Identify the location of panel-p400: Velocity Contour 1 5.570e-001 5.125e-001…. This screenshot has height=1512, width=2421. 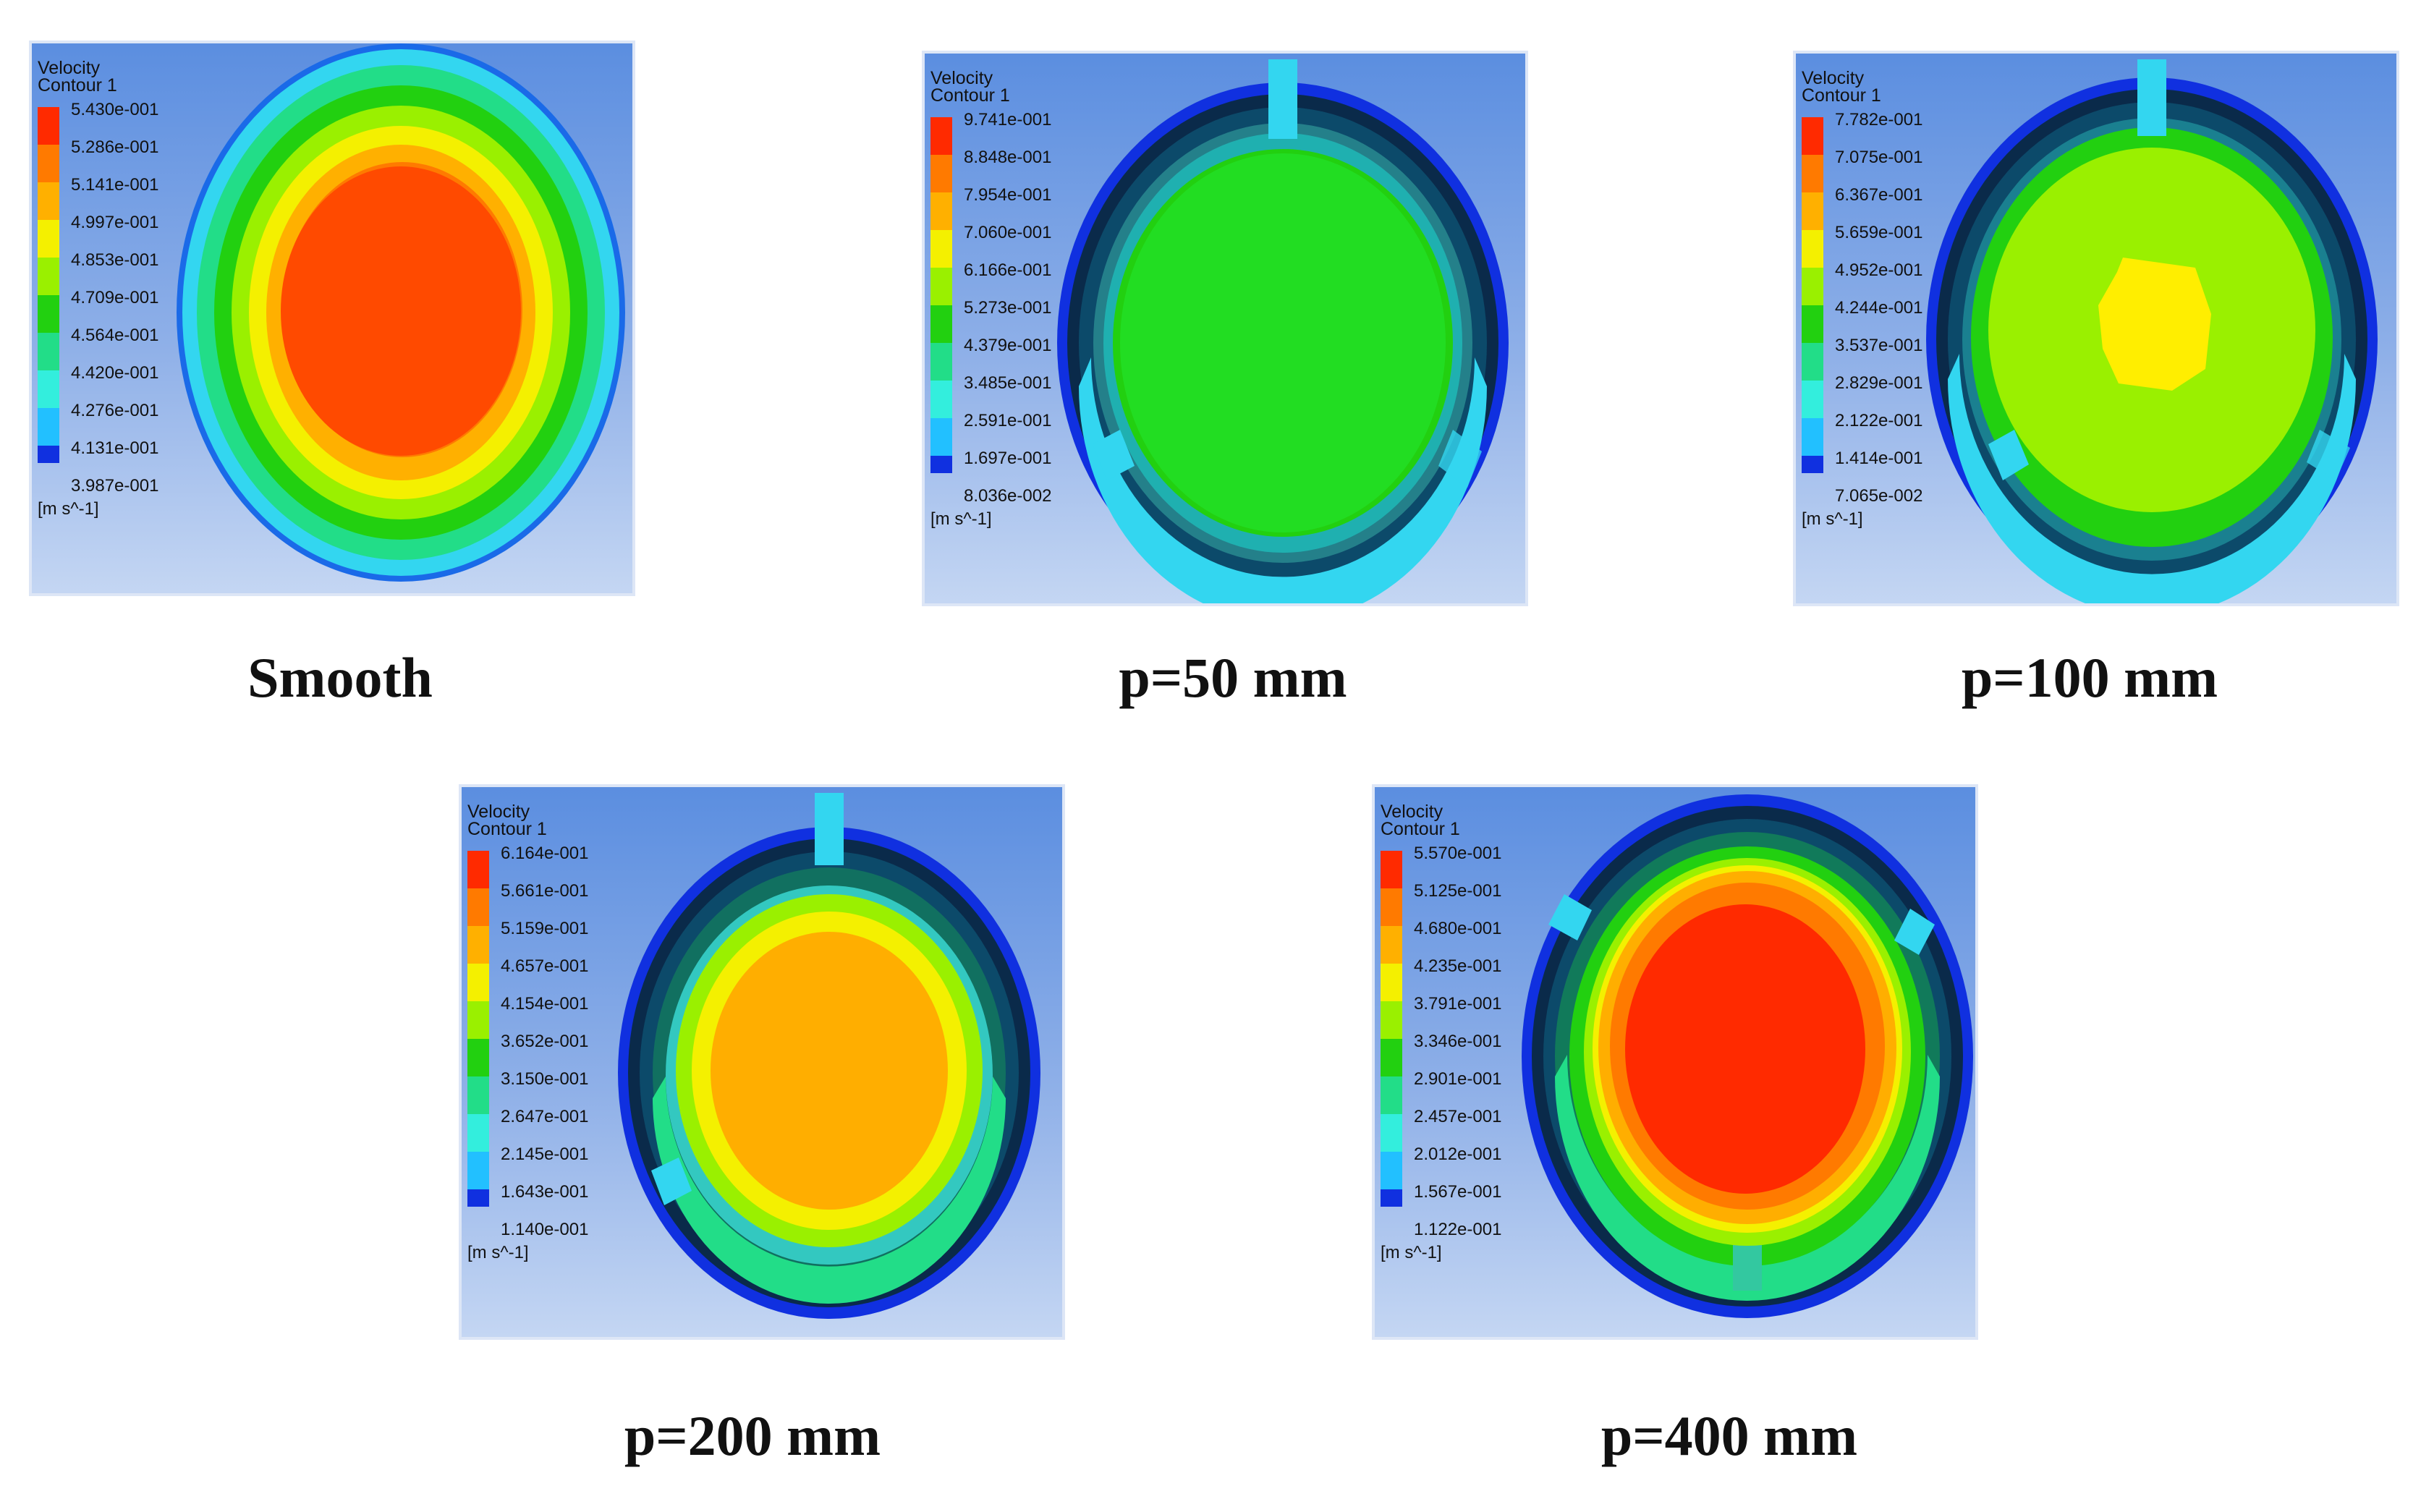
(1675, 1062).